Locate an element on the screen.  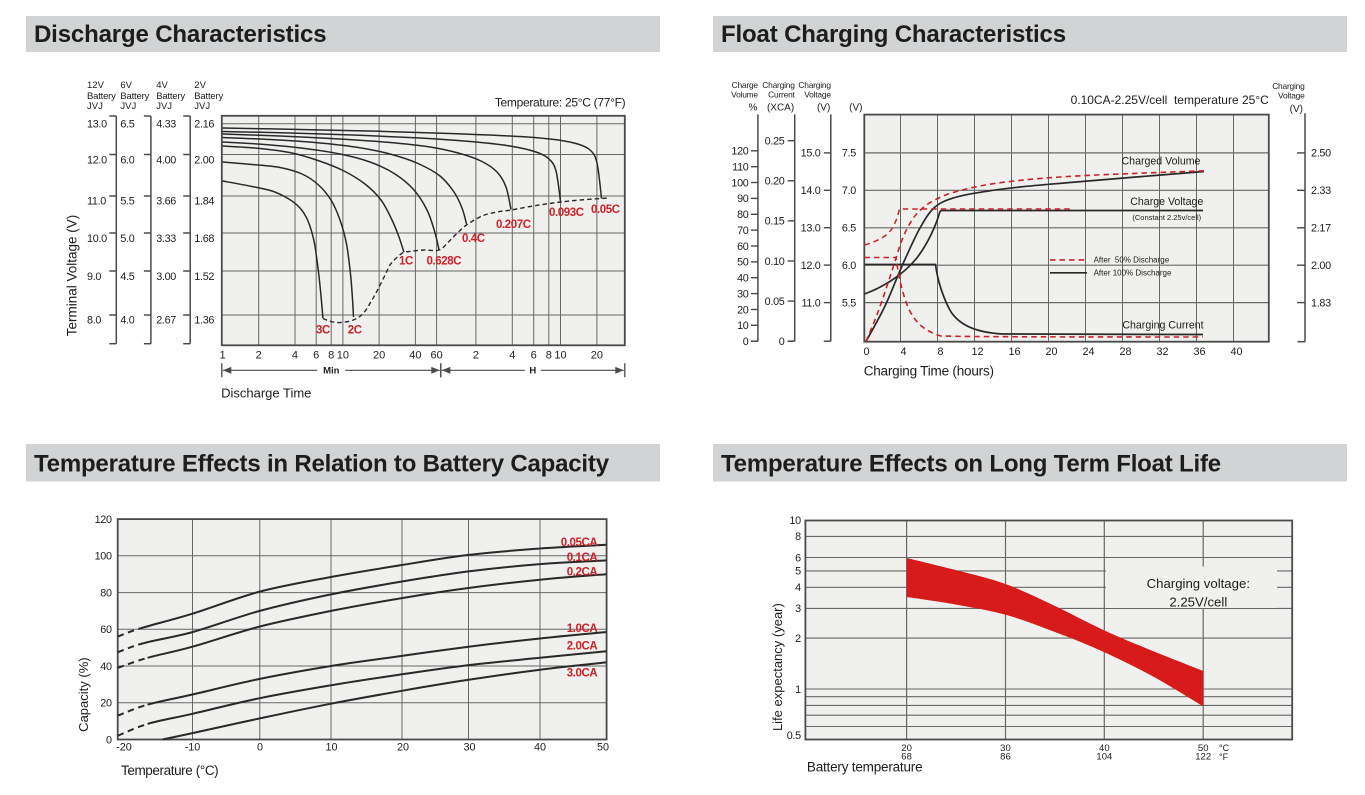
svg-text: 4.33 is located at coordinates (166, 125).